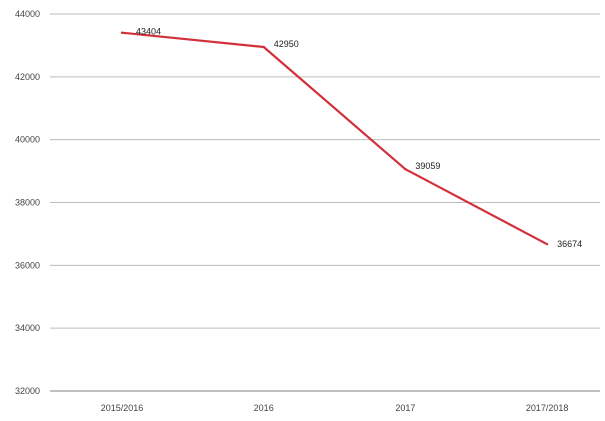 The height and width of the screenshot is (421, 605). I want to click on y-tick-label: 42000, so click(27, 77).